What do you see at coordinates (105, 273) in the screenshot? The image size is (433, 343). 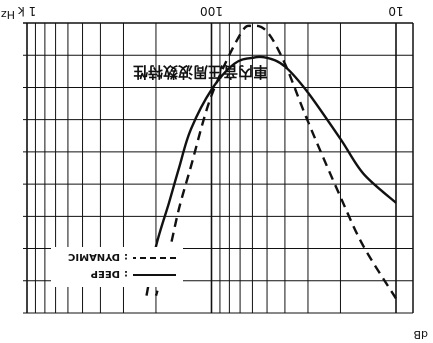 I see `legend-label-deep: DEEP` at bounding box center [105, 273].